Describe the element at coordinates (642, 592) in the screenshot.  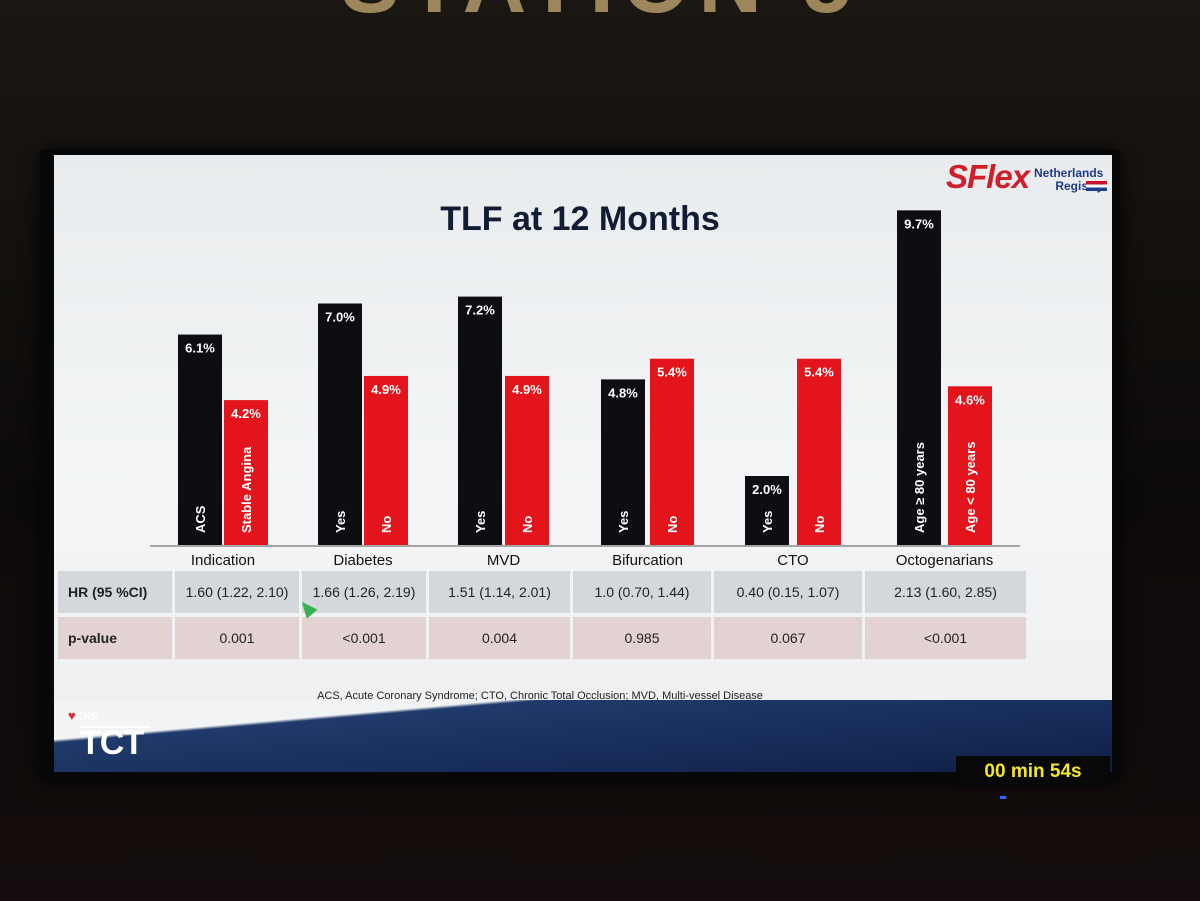
I see `hr-cell-bifurcation: 1.0 (0.70, 1.44)` at that location.